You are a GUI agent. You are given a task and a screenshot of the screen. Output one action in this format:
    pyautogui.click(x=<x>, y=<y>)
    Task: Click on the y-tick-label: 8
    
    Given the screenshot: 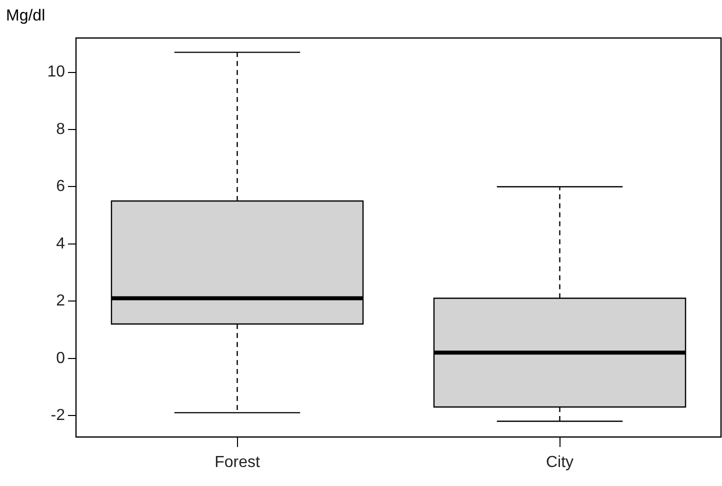 What is the action you would take?
    pyautogui.click(x=61, y=129)
    